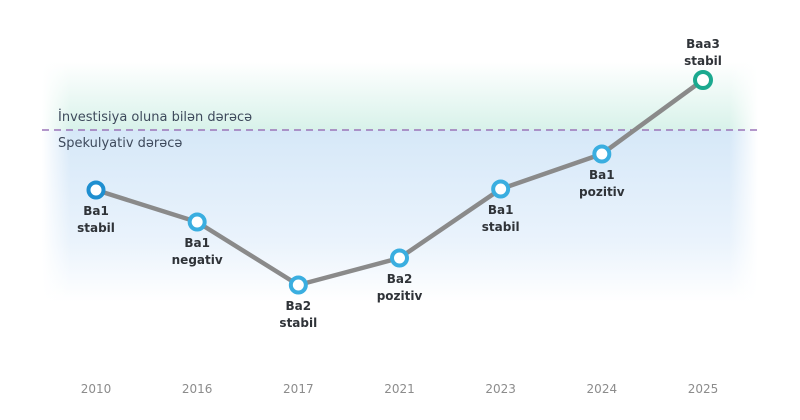 This screenshot has width=800, height=420. Describe the element at coordinates (96, 190) in the screenshot. I see `data-point-2010` at that location.